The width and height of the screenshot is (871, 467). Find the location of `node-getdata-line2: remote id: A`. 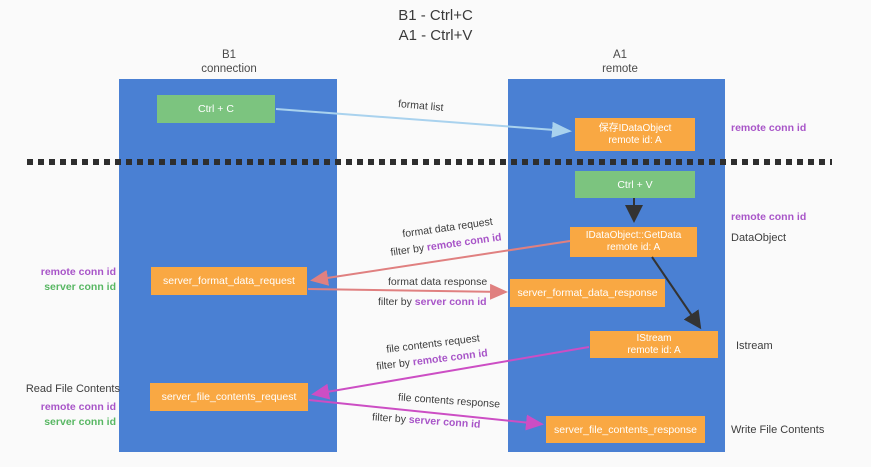

node-getdata-line2: remote id: A is located at coordinates (633, 247).